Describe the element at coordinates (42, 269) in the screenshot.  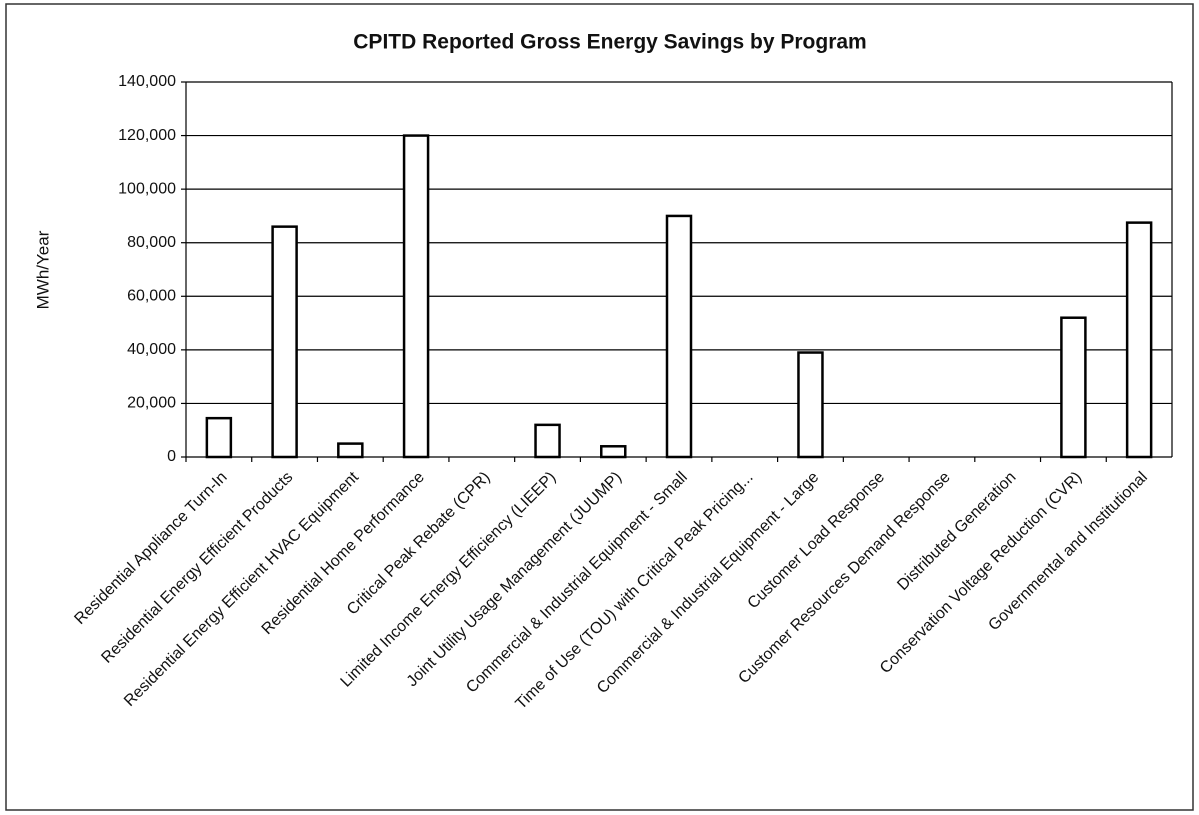
I see `y-axis-label: MWh/Year` at that location.